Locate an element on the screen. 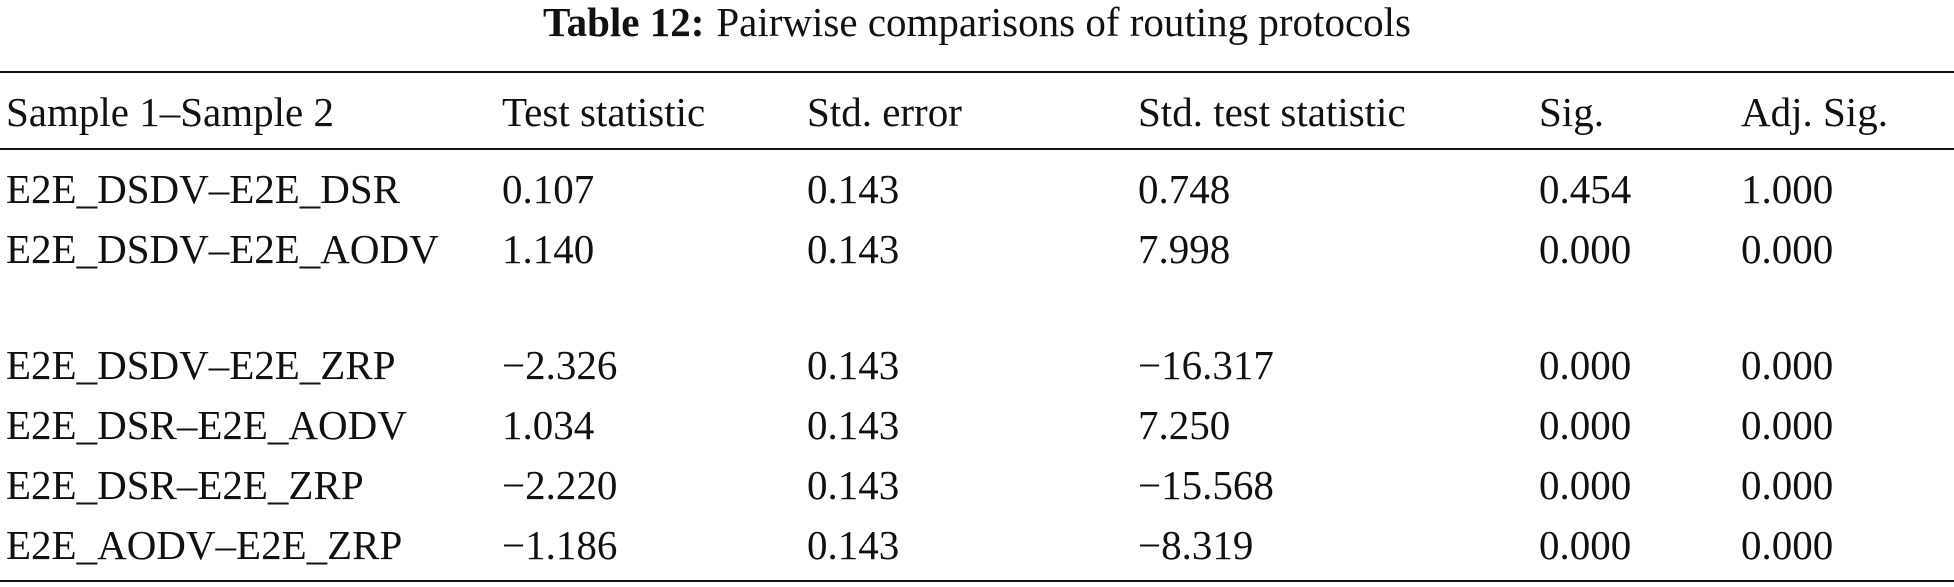 The width and height of the screenshot is (1954, 587). table-cell: −15.568 is located at coordinates (1206, 485).